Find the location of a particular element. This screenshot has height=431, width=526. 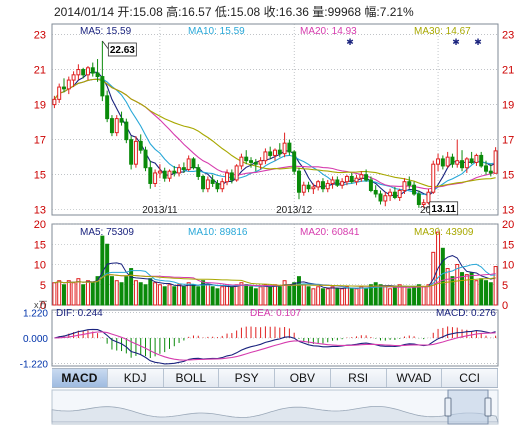

tab-psy: PSY is located at coordinates (247, 378).